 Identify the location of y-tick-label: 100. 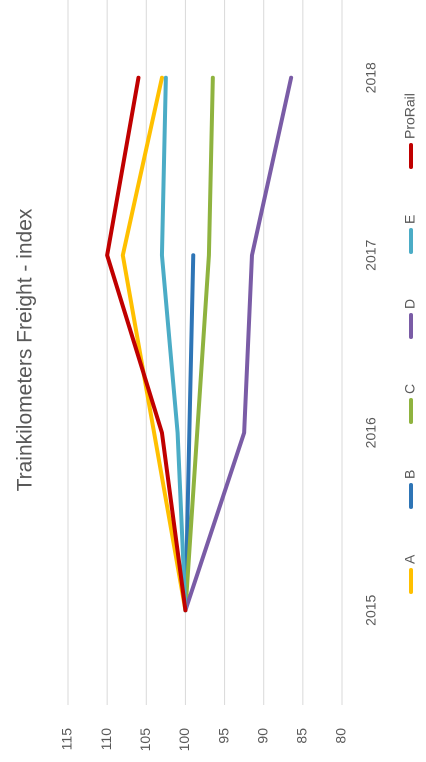
(184, 740).